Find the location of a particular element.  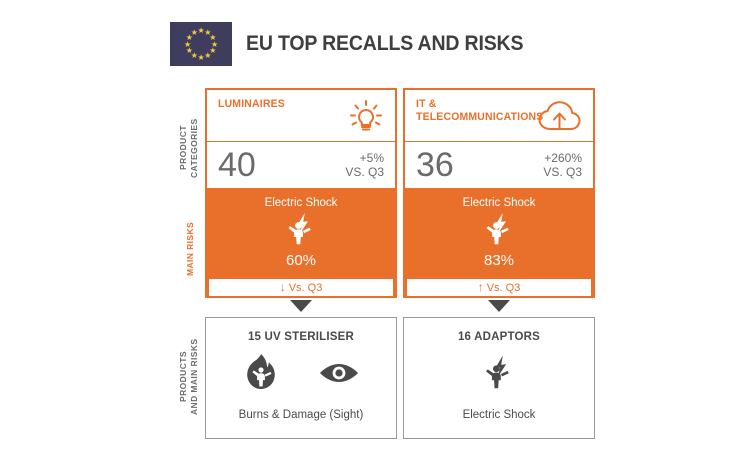

arrow-down-icon: ↓ is located at coordinates (282, 287).